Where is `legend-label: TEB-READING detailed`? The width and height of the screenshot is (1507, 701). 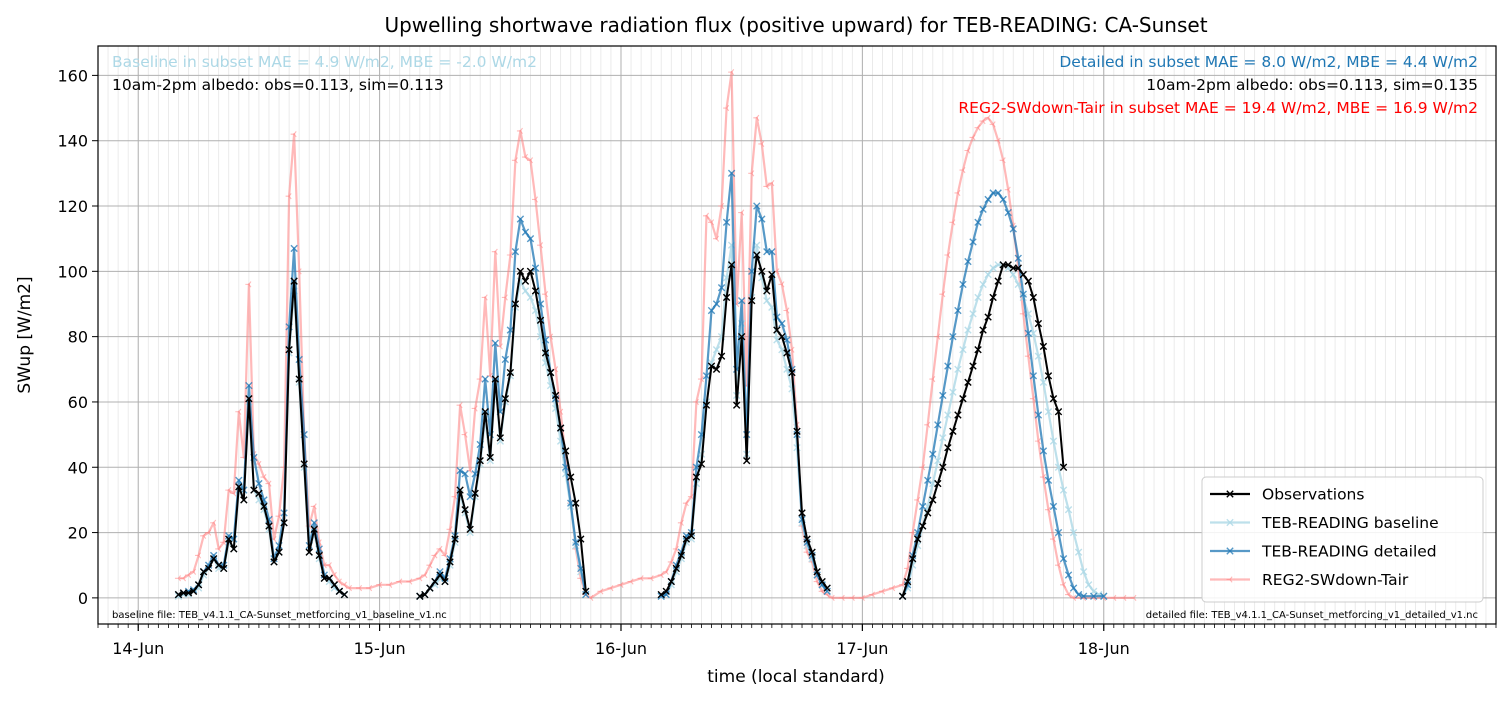
legend-label: TEB-READING detailed is located at coordinates (1349, 552).